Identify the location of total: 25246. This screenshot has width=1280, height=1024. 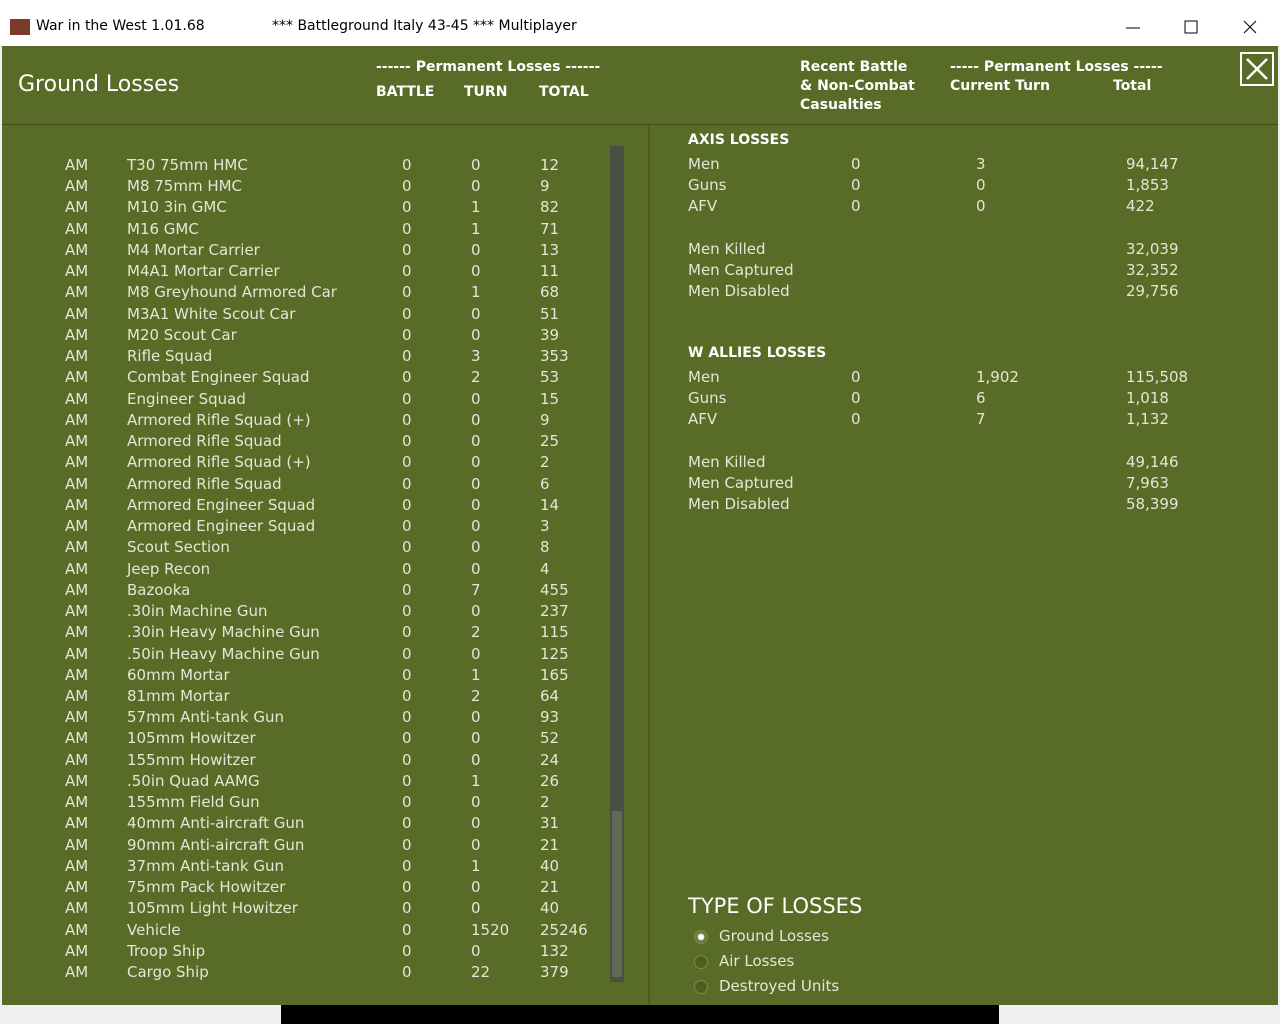
(564, 929).